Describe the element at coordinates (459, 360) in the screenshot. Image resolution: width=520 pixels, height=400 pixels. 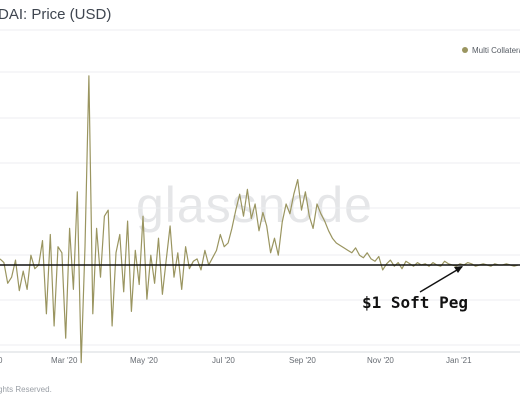
I see `x-tick-label: Jan '21` at that location.